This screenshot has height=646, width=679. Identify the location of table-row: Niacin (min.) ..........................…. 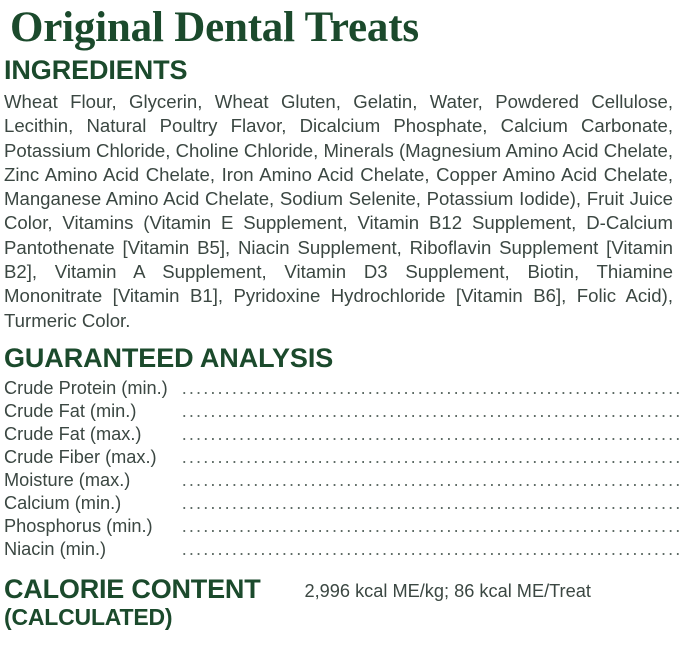
(339, 549).